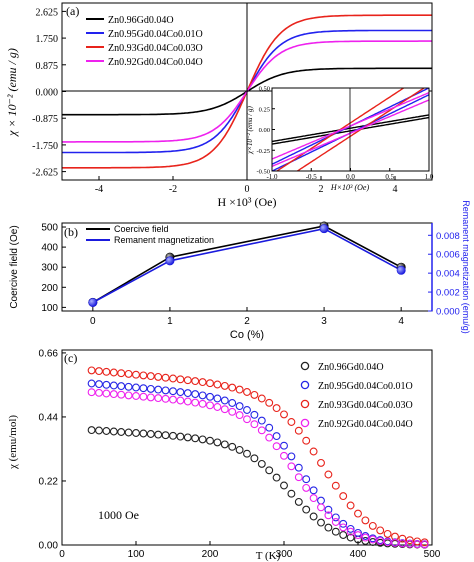 The height and width of the screenshot is (562, 474). I want to click on inset-loop-lines, so click(350, 129).